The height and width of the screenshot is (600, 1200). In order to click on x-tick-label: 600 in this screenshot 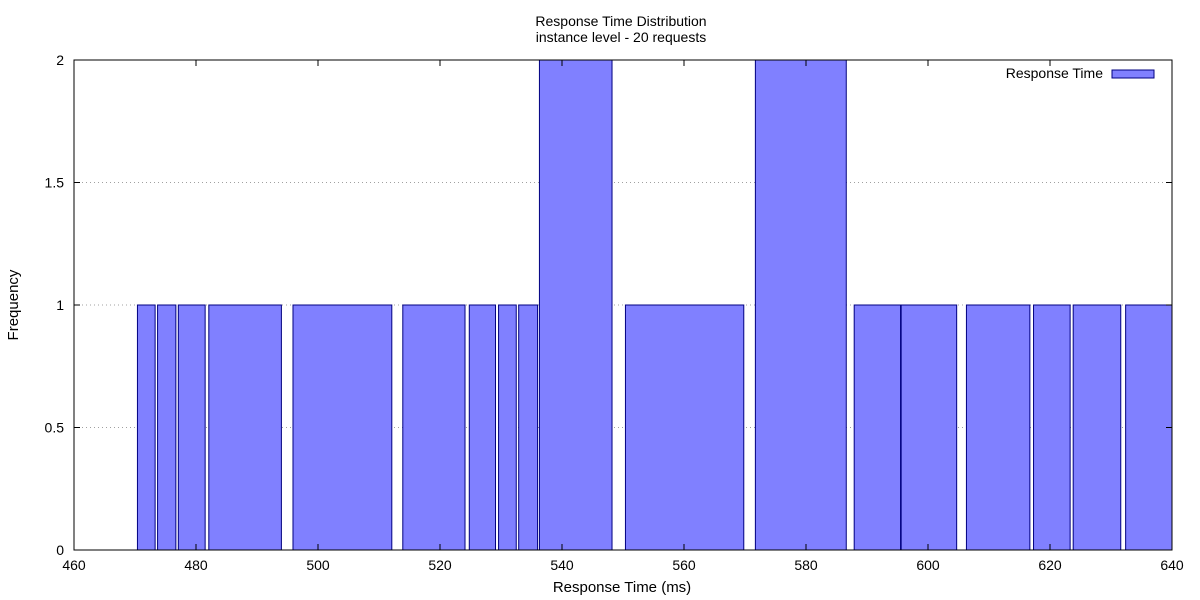, I will do `click(928, 565)`.